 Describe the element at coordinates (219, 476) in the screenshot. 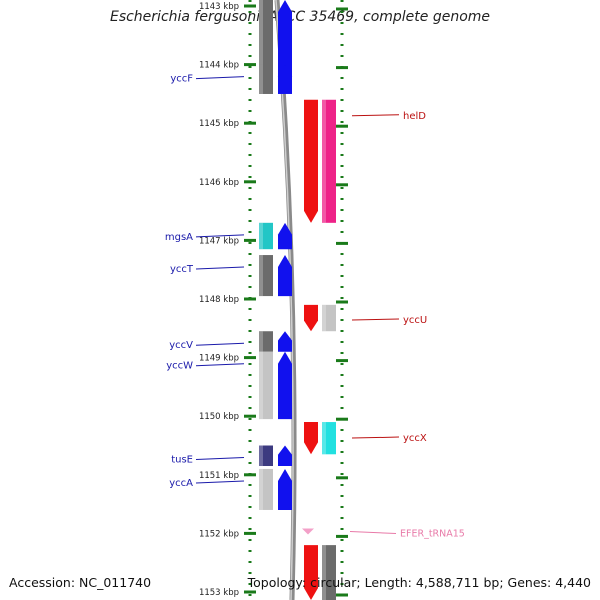

I see `scale-tick-label: 1151 kbp` at that location.